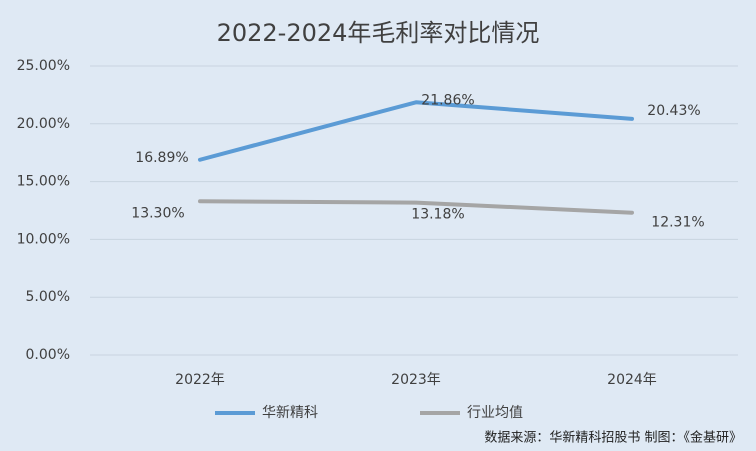  Describe the element at coordinates (632, 380) in the screenshot. I see `x-tick-label: 2024年` at that location.